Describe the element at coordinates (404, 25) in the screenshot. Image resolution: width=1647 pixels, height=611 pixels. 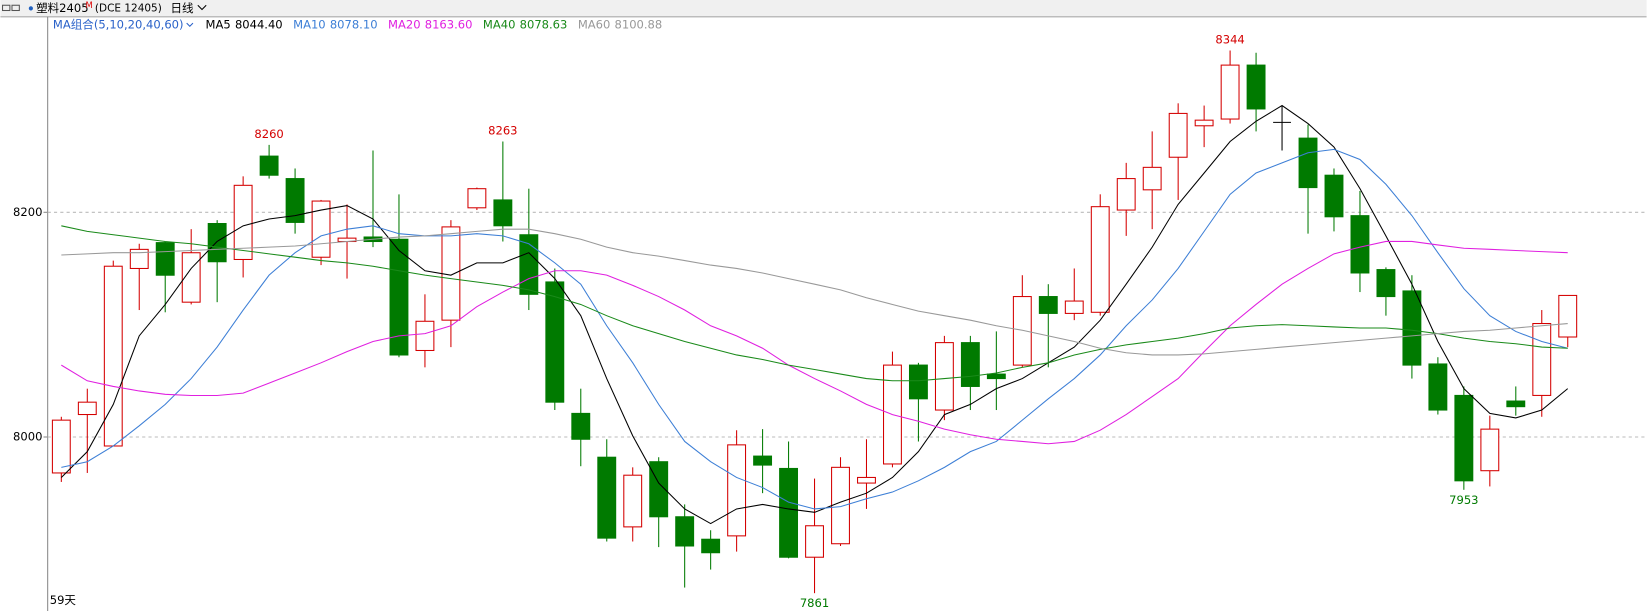
I see `legend-name: MA20` at that location.